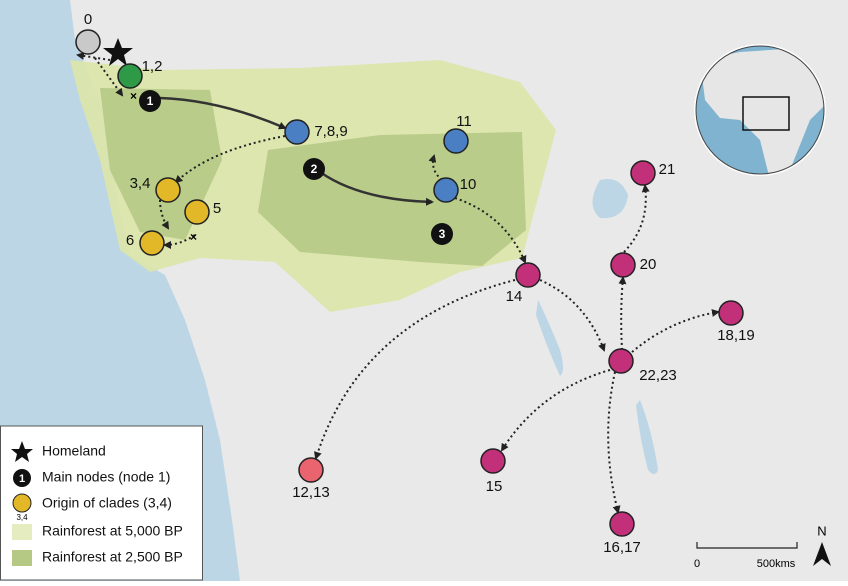 Image resolution: width=848 pixels, height=586 pixels. Describe the element at coordinates (468, 184) in the screenshot. I see `node-label: 10` at that location.